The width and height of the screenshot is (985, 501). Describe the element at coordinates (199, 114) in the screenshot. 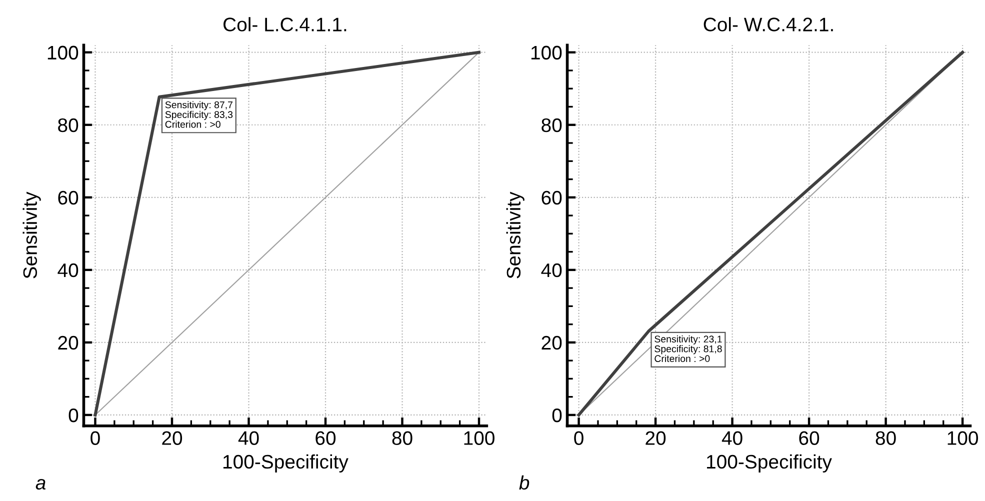

I see `annotation: Sensitivity: 87,7 Specificity: 83,3 Criterion : >0` at that location.